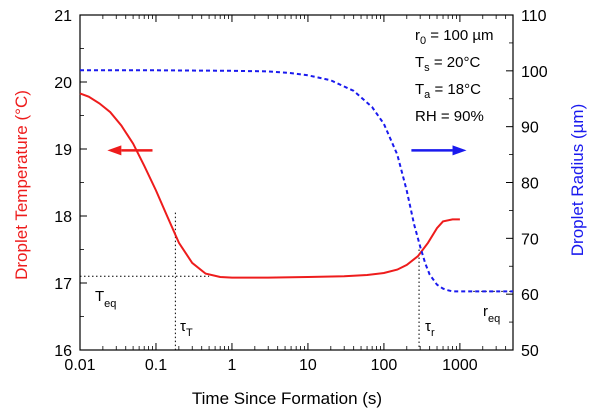 This screenshot has width=593, height=413. Describe the element at coordinates (70, 184) in the screenshot. I see `left-y-axis: 16 17 18 19 20 21` at that location.